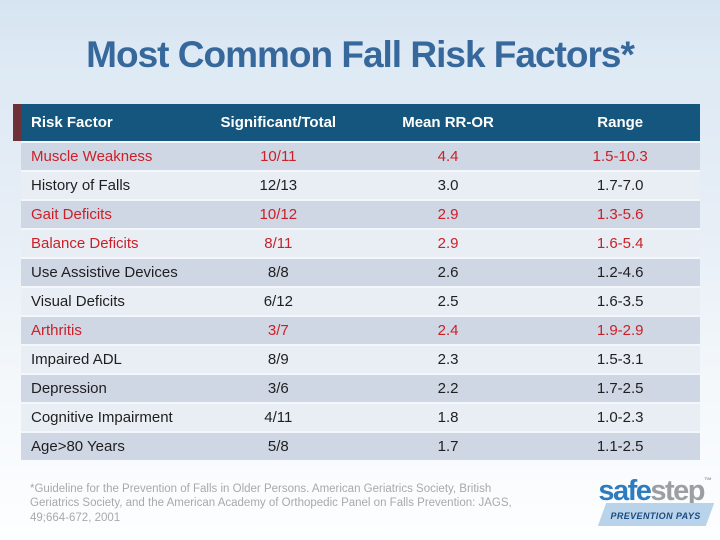 This screenshot has width=720, height=540. What do you see at coordinates (278, 243) in the screenshot?
I see `cell-significant-total: 8/11` at bounding box center [278, 243].